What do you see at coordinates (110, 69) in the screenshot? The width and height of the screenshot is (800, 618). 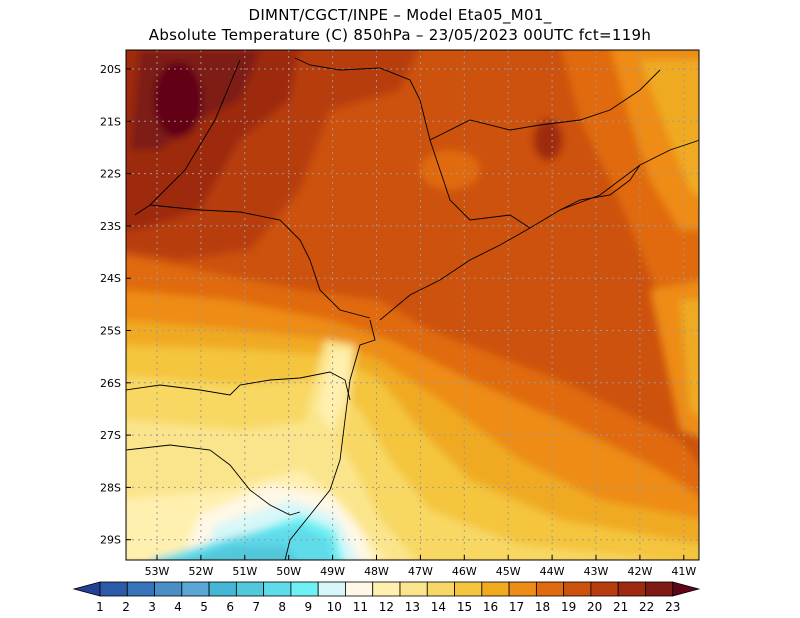 I see `latitude-label: 20S` at bounding box center [110, 69].